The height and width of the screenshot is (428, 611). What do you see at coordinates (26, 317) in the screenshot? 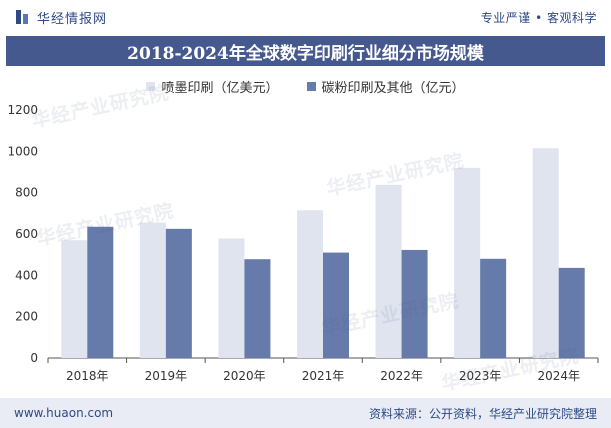
I see `y-tick-label: 200` at bounding box center [26, 317].